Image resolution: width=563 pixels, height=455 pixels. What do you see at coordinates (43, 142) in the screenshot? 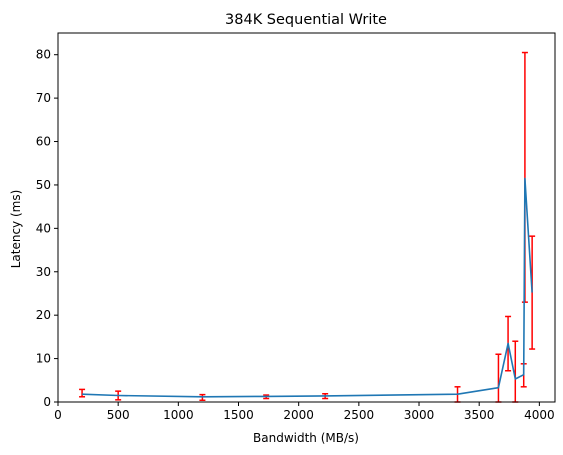
I see `y-tick-label: 60` at bounding box center [43, 142].